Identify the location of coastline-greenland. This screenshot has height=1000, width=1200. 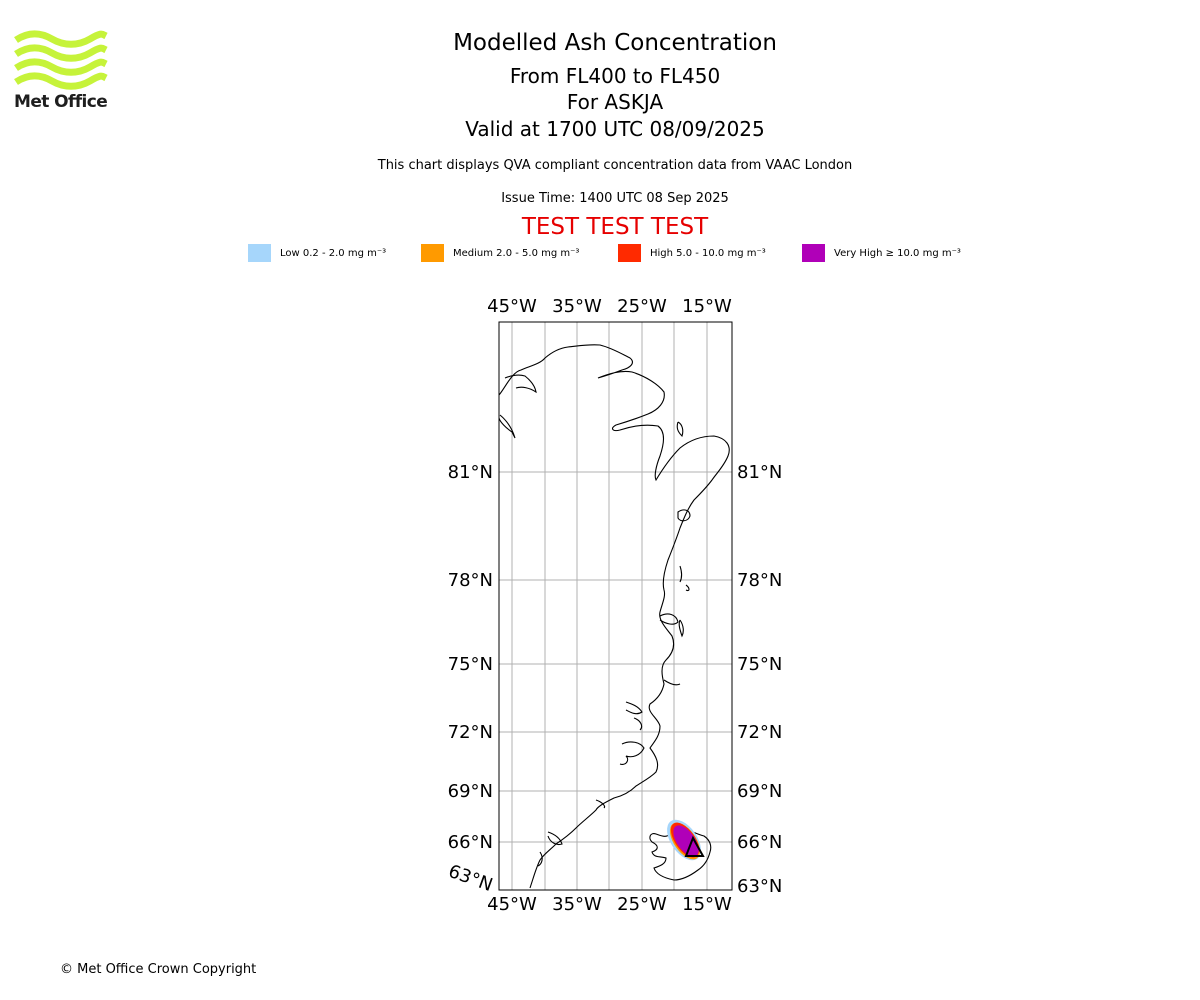
(614, 616).